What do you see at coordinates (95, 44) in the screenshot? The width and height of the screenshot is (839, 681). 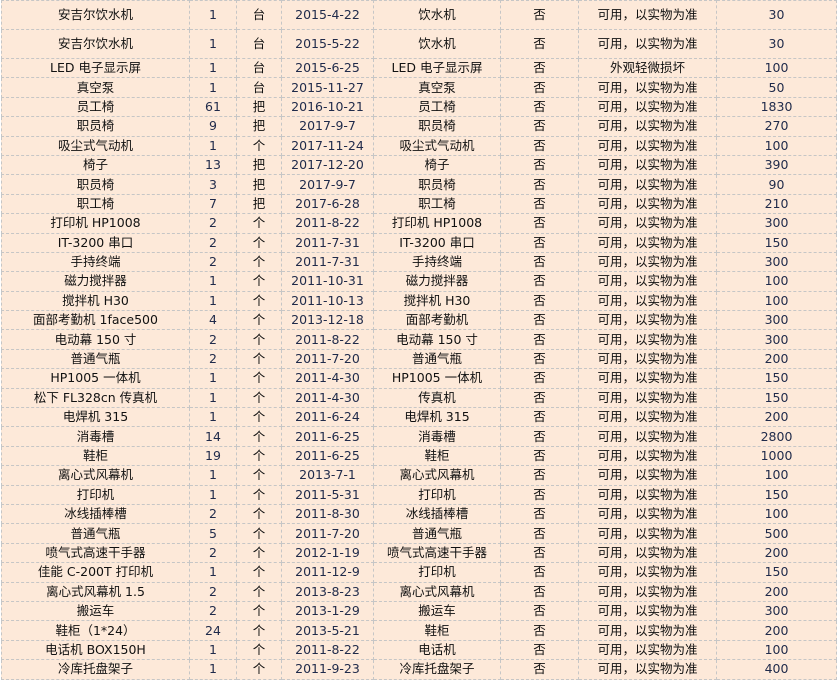 I see `cell-item-name: 安吉尔饮水机` at bounding box center [95, 44].